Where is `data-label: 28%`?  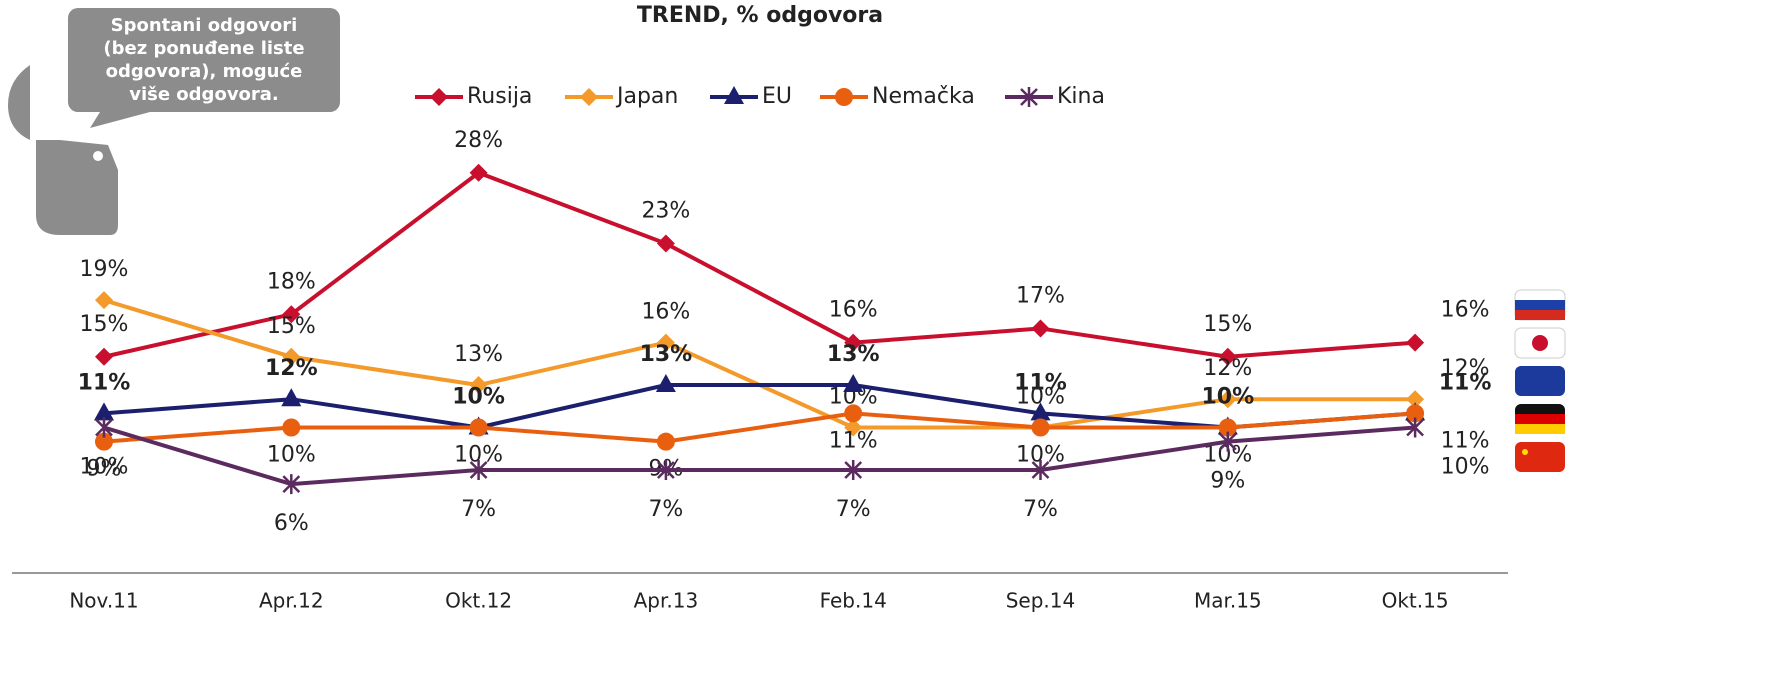
data-label: 28% is located at coordinates (478, 140).